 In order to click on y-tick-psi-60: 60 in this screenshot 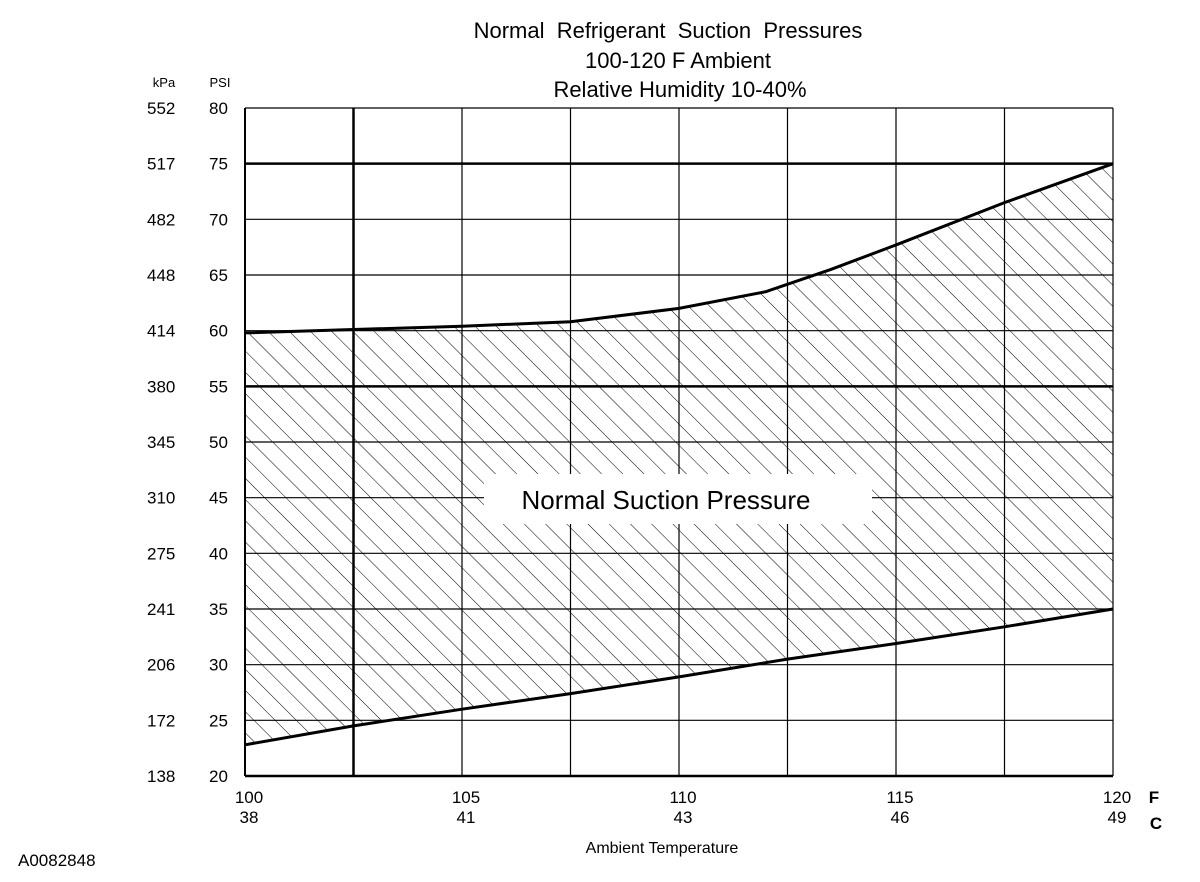, I will do `click(218, 331)`.